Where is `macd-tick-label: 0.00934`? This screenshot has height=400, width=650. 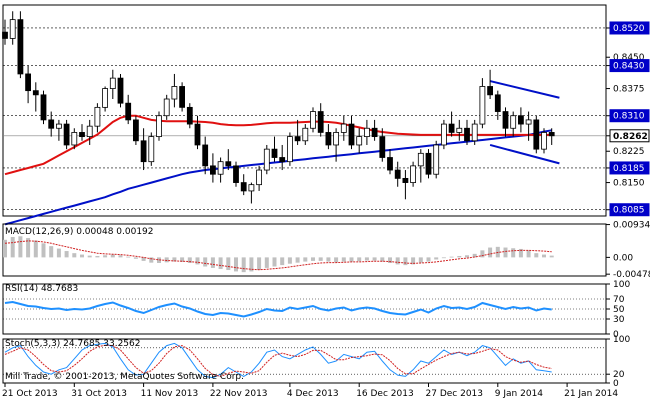 macd-tick-label: 0.00934 is located at coordinates (631, 226).